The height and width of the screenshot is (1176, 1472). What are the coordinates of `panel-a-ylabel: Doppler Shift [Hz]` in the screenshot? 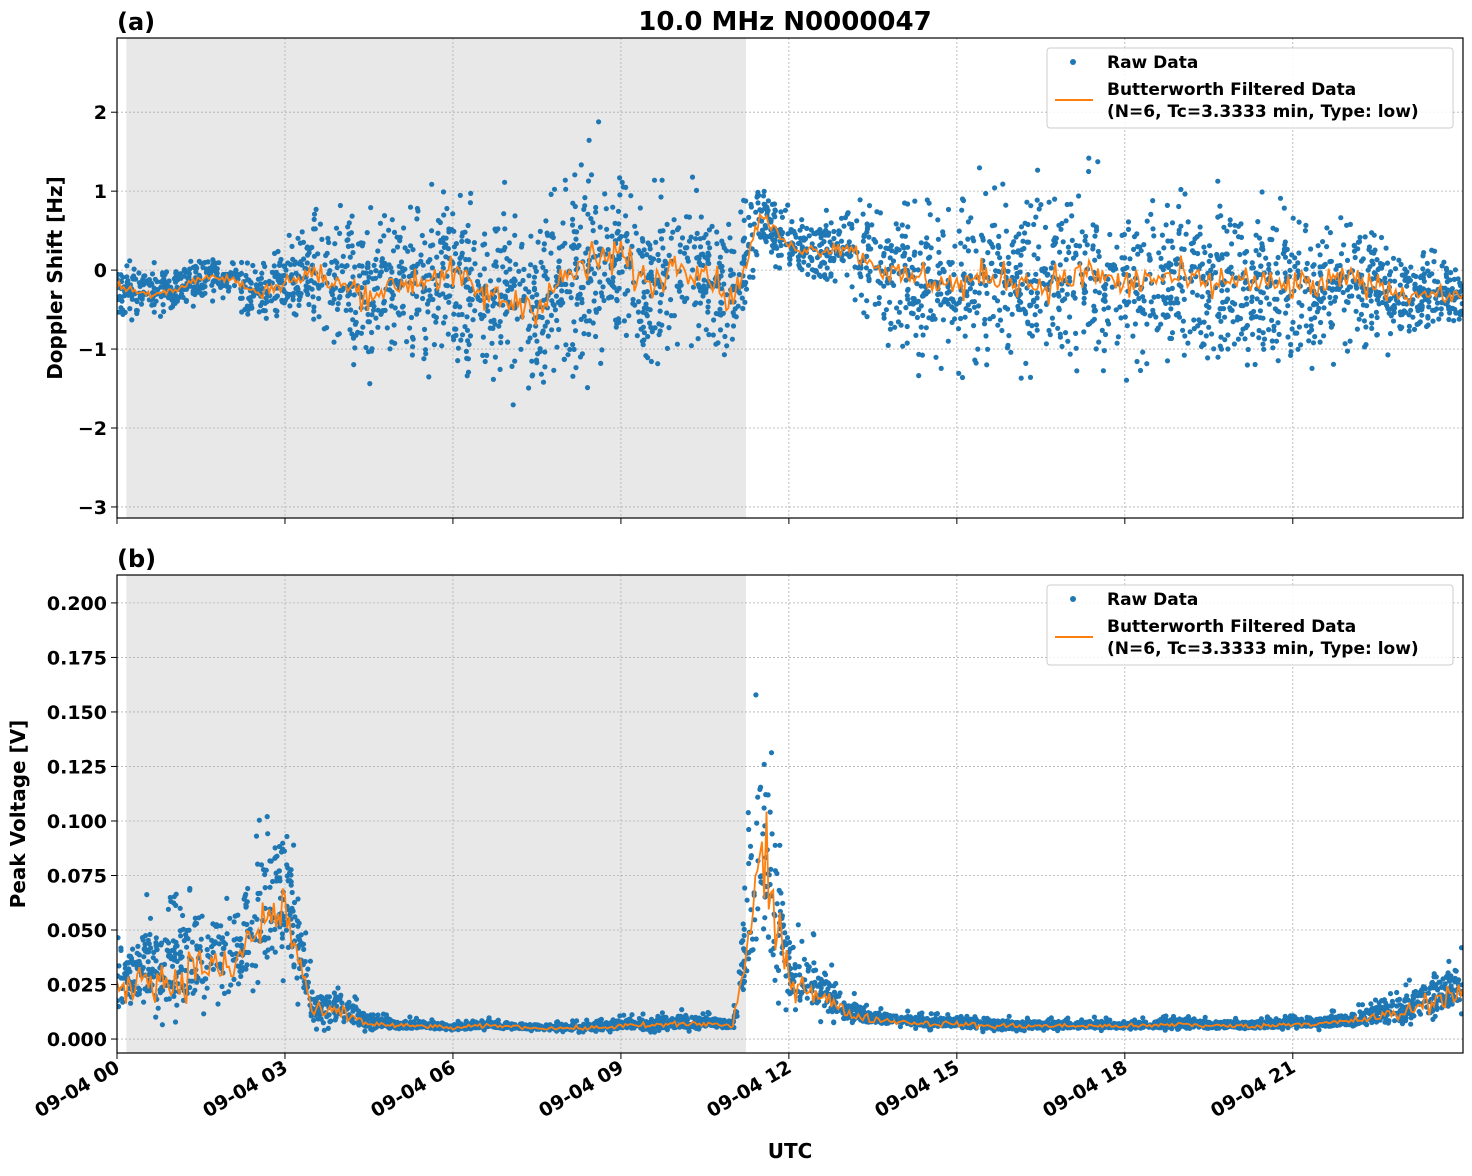 It's located at (55, 278).